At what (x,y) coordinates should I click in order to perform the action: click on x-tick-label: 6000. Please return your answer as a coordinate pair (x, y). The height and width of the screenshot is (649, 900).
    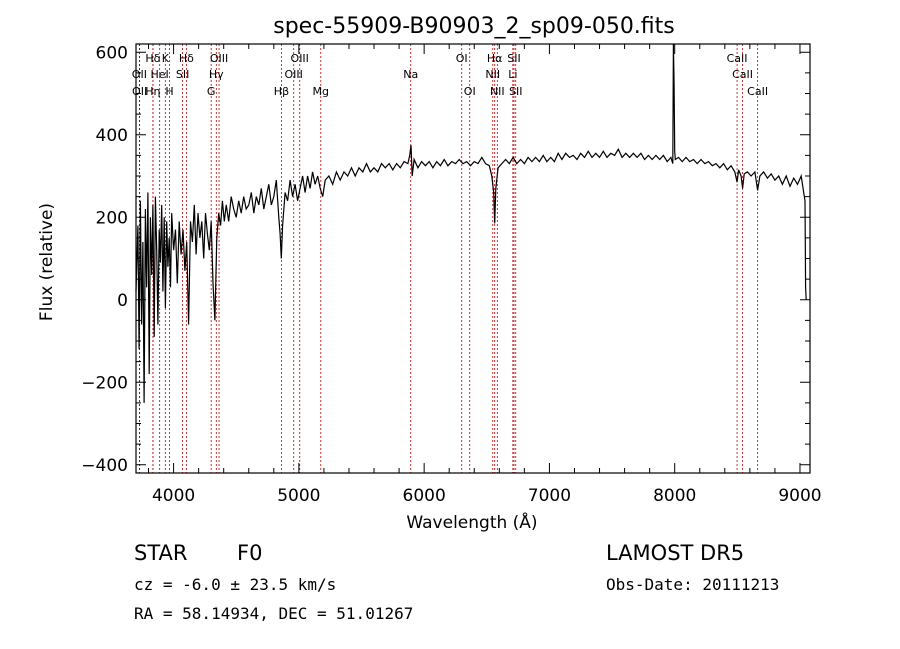
    Looking at the image, I should click on (424, 496).